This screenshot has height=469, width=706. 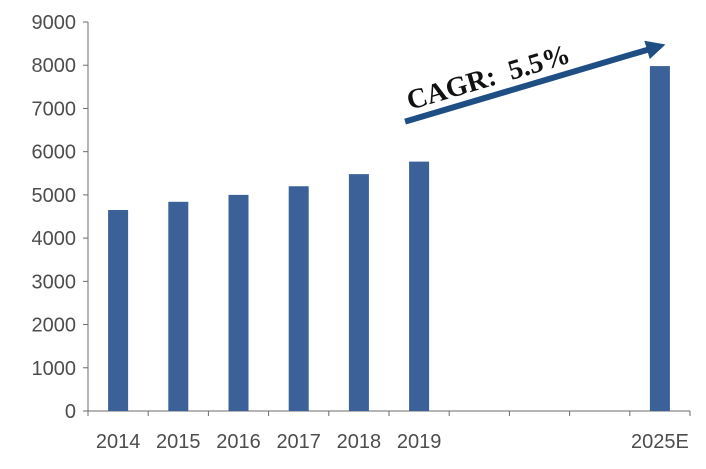 What do you see at coordinates (238, 302) in the screenshot?
I see `bar-2016` at bounding box center [238, 302].